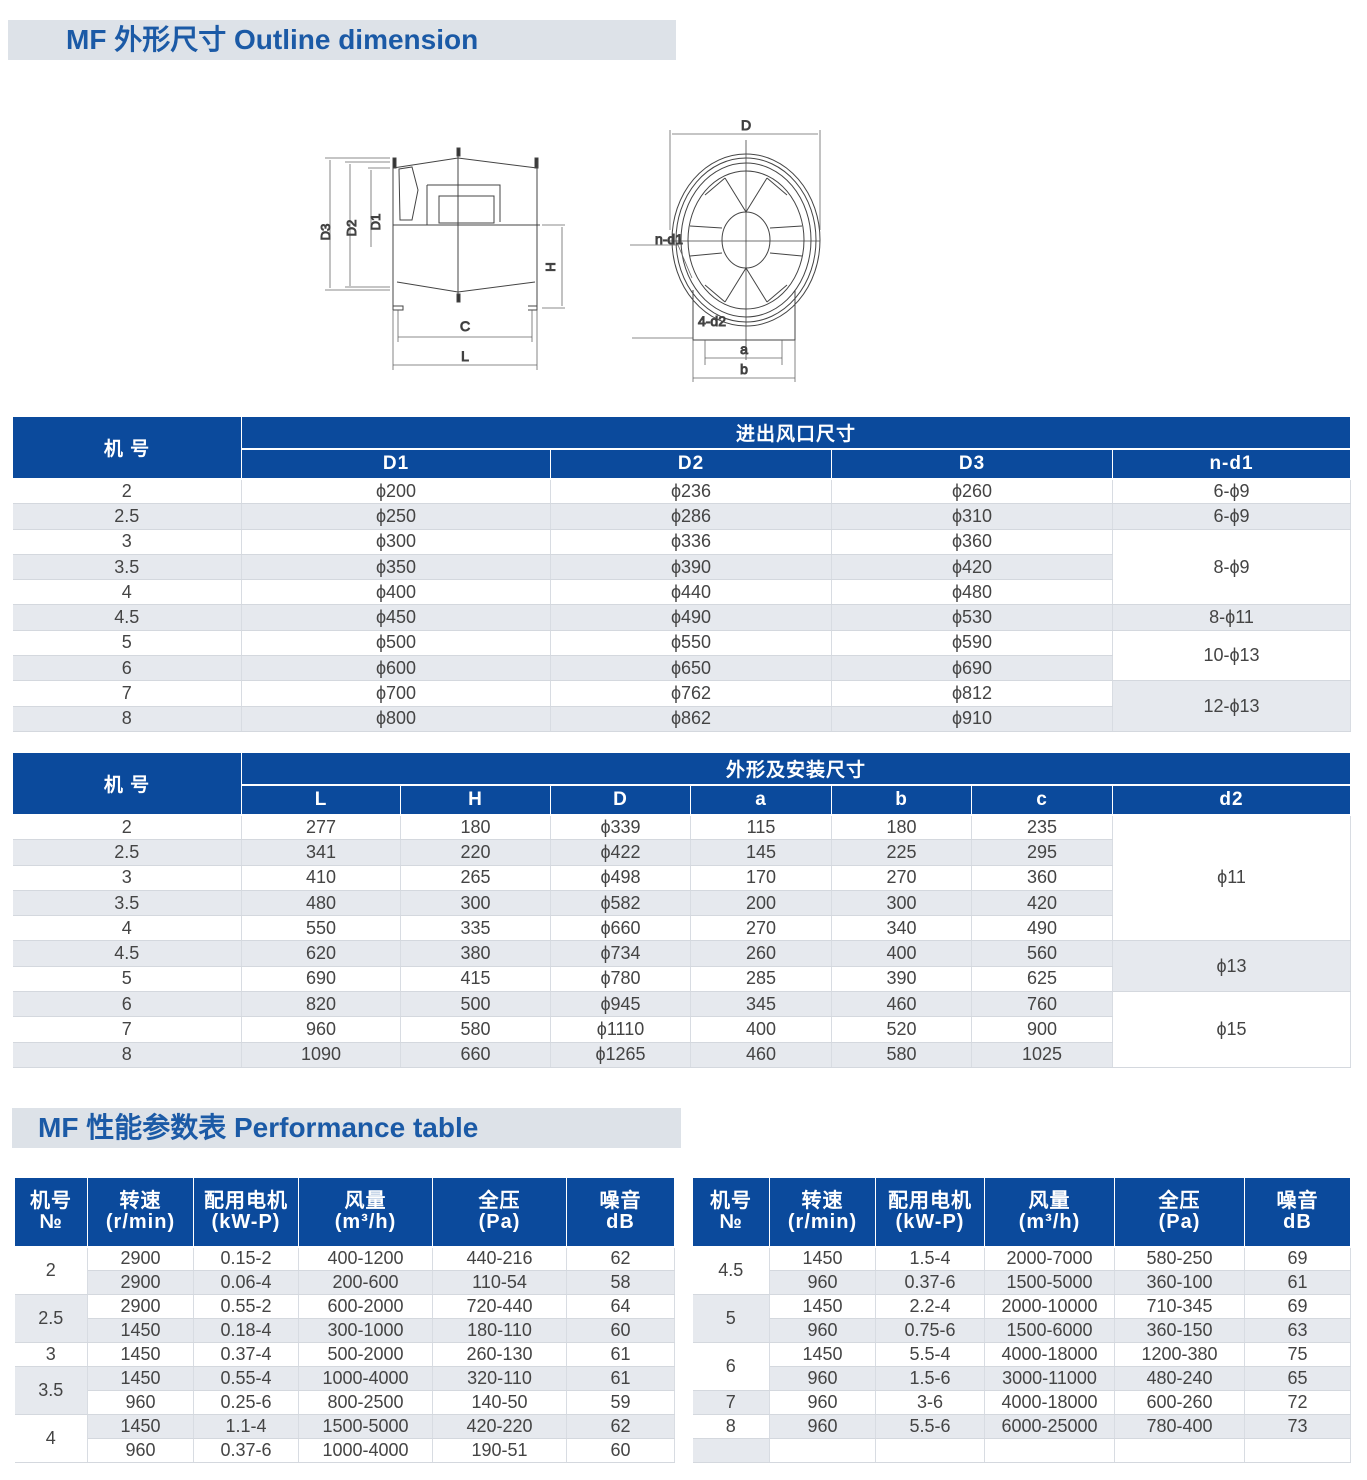  I want to click on table-row: 5 ϕ500 ϕ550 ϕ590 10-ϕ13, so click(682, 656).